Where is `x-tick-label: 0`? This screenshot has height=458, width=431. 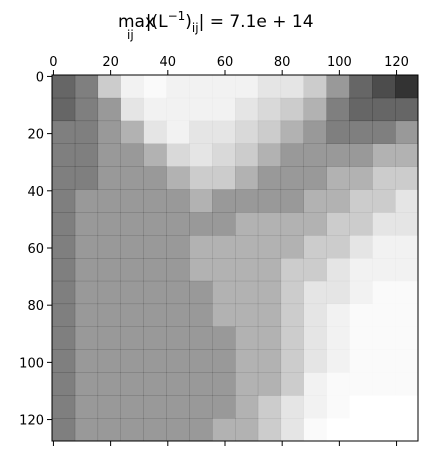
x-tick-label: 0 is located at coordinates (53, 62).